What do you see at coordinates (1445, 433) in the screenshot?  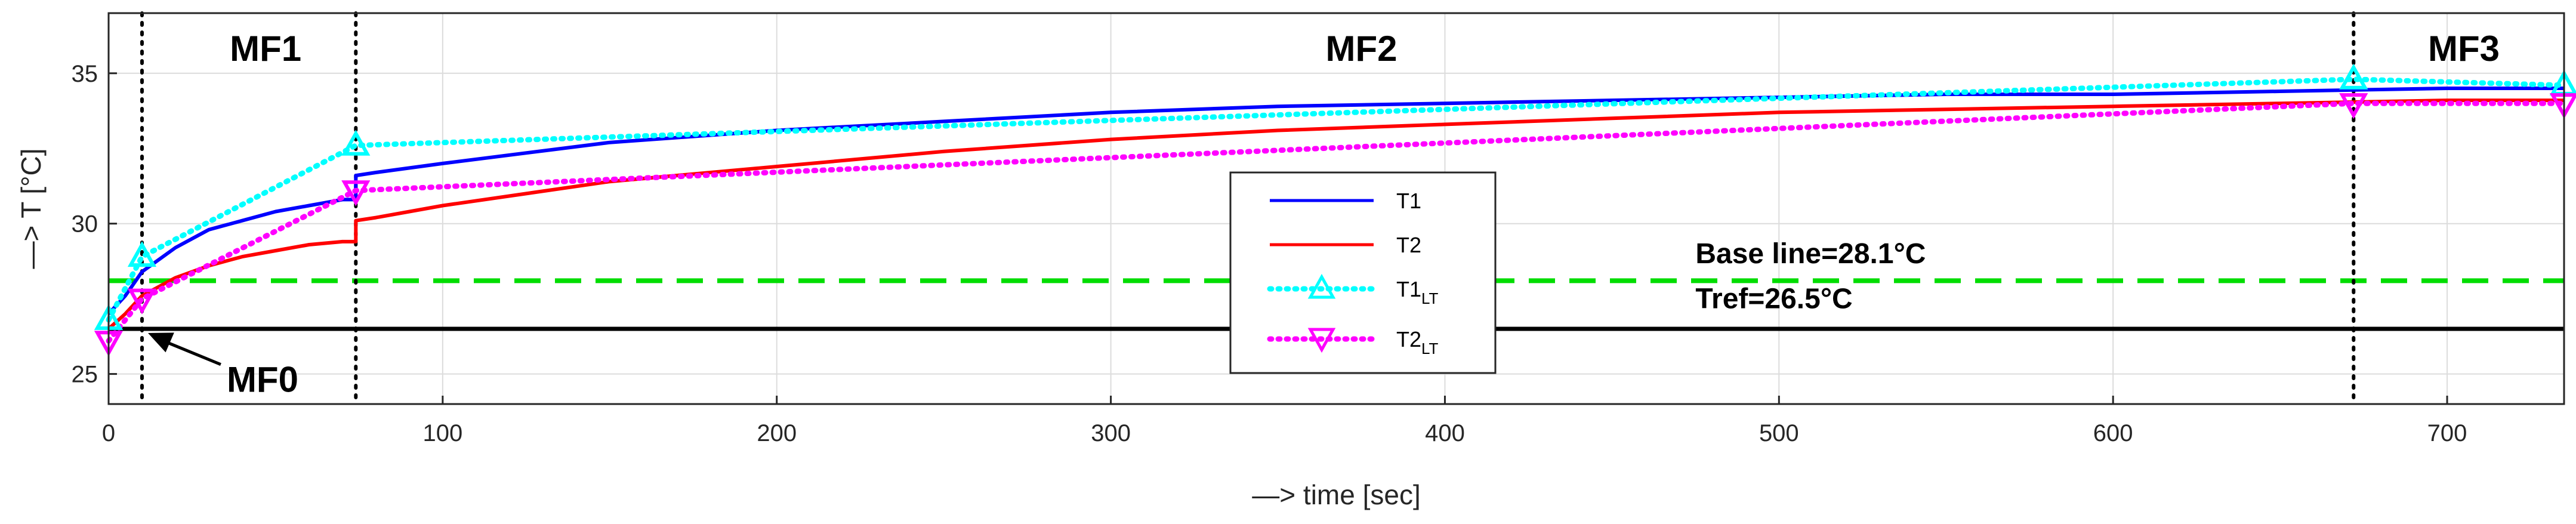 I see `x-tick-label: 400` at bounding box center [1445, 433].